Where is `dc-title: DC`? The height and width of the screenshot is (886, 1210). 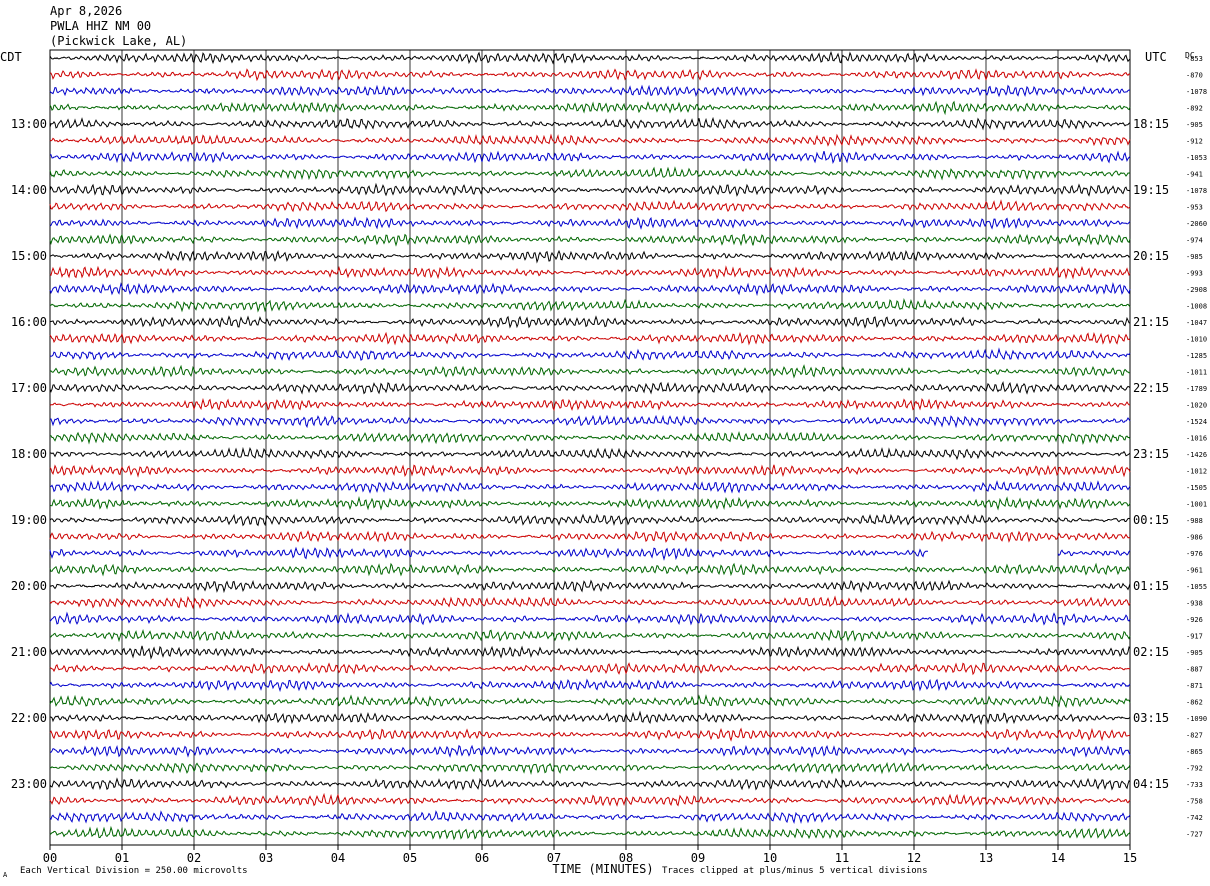 dc-title: DC is located at coordinates (1190, 55).